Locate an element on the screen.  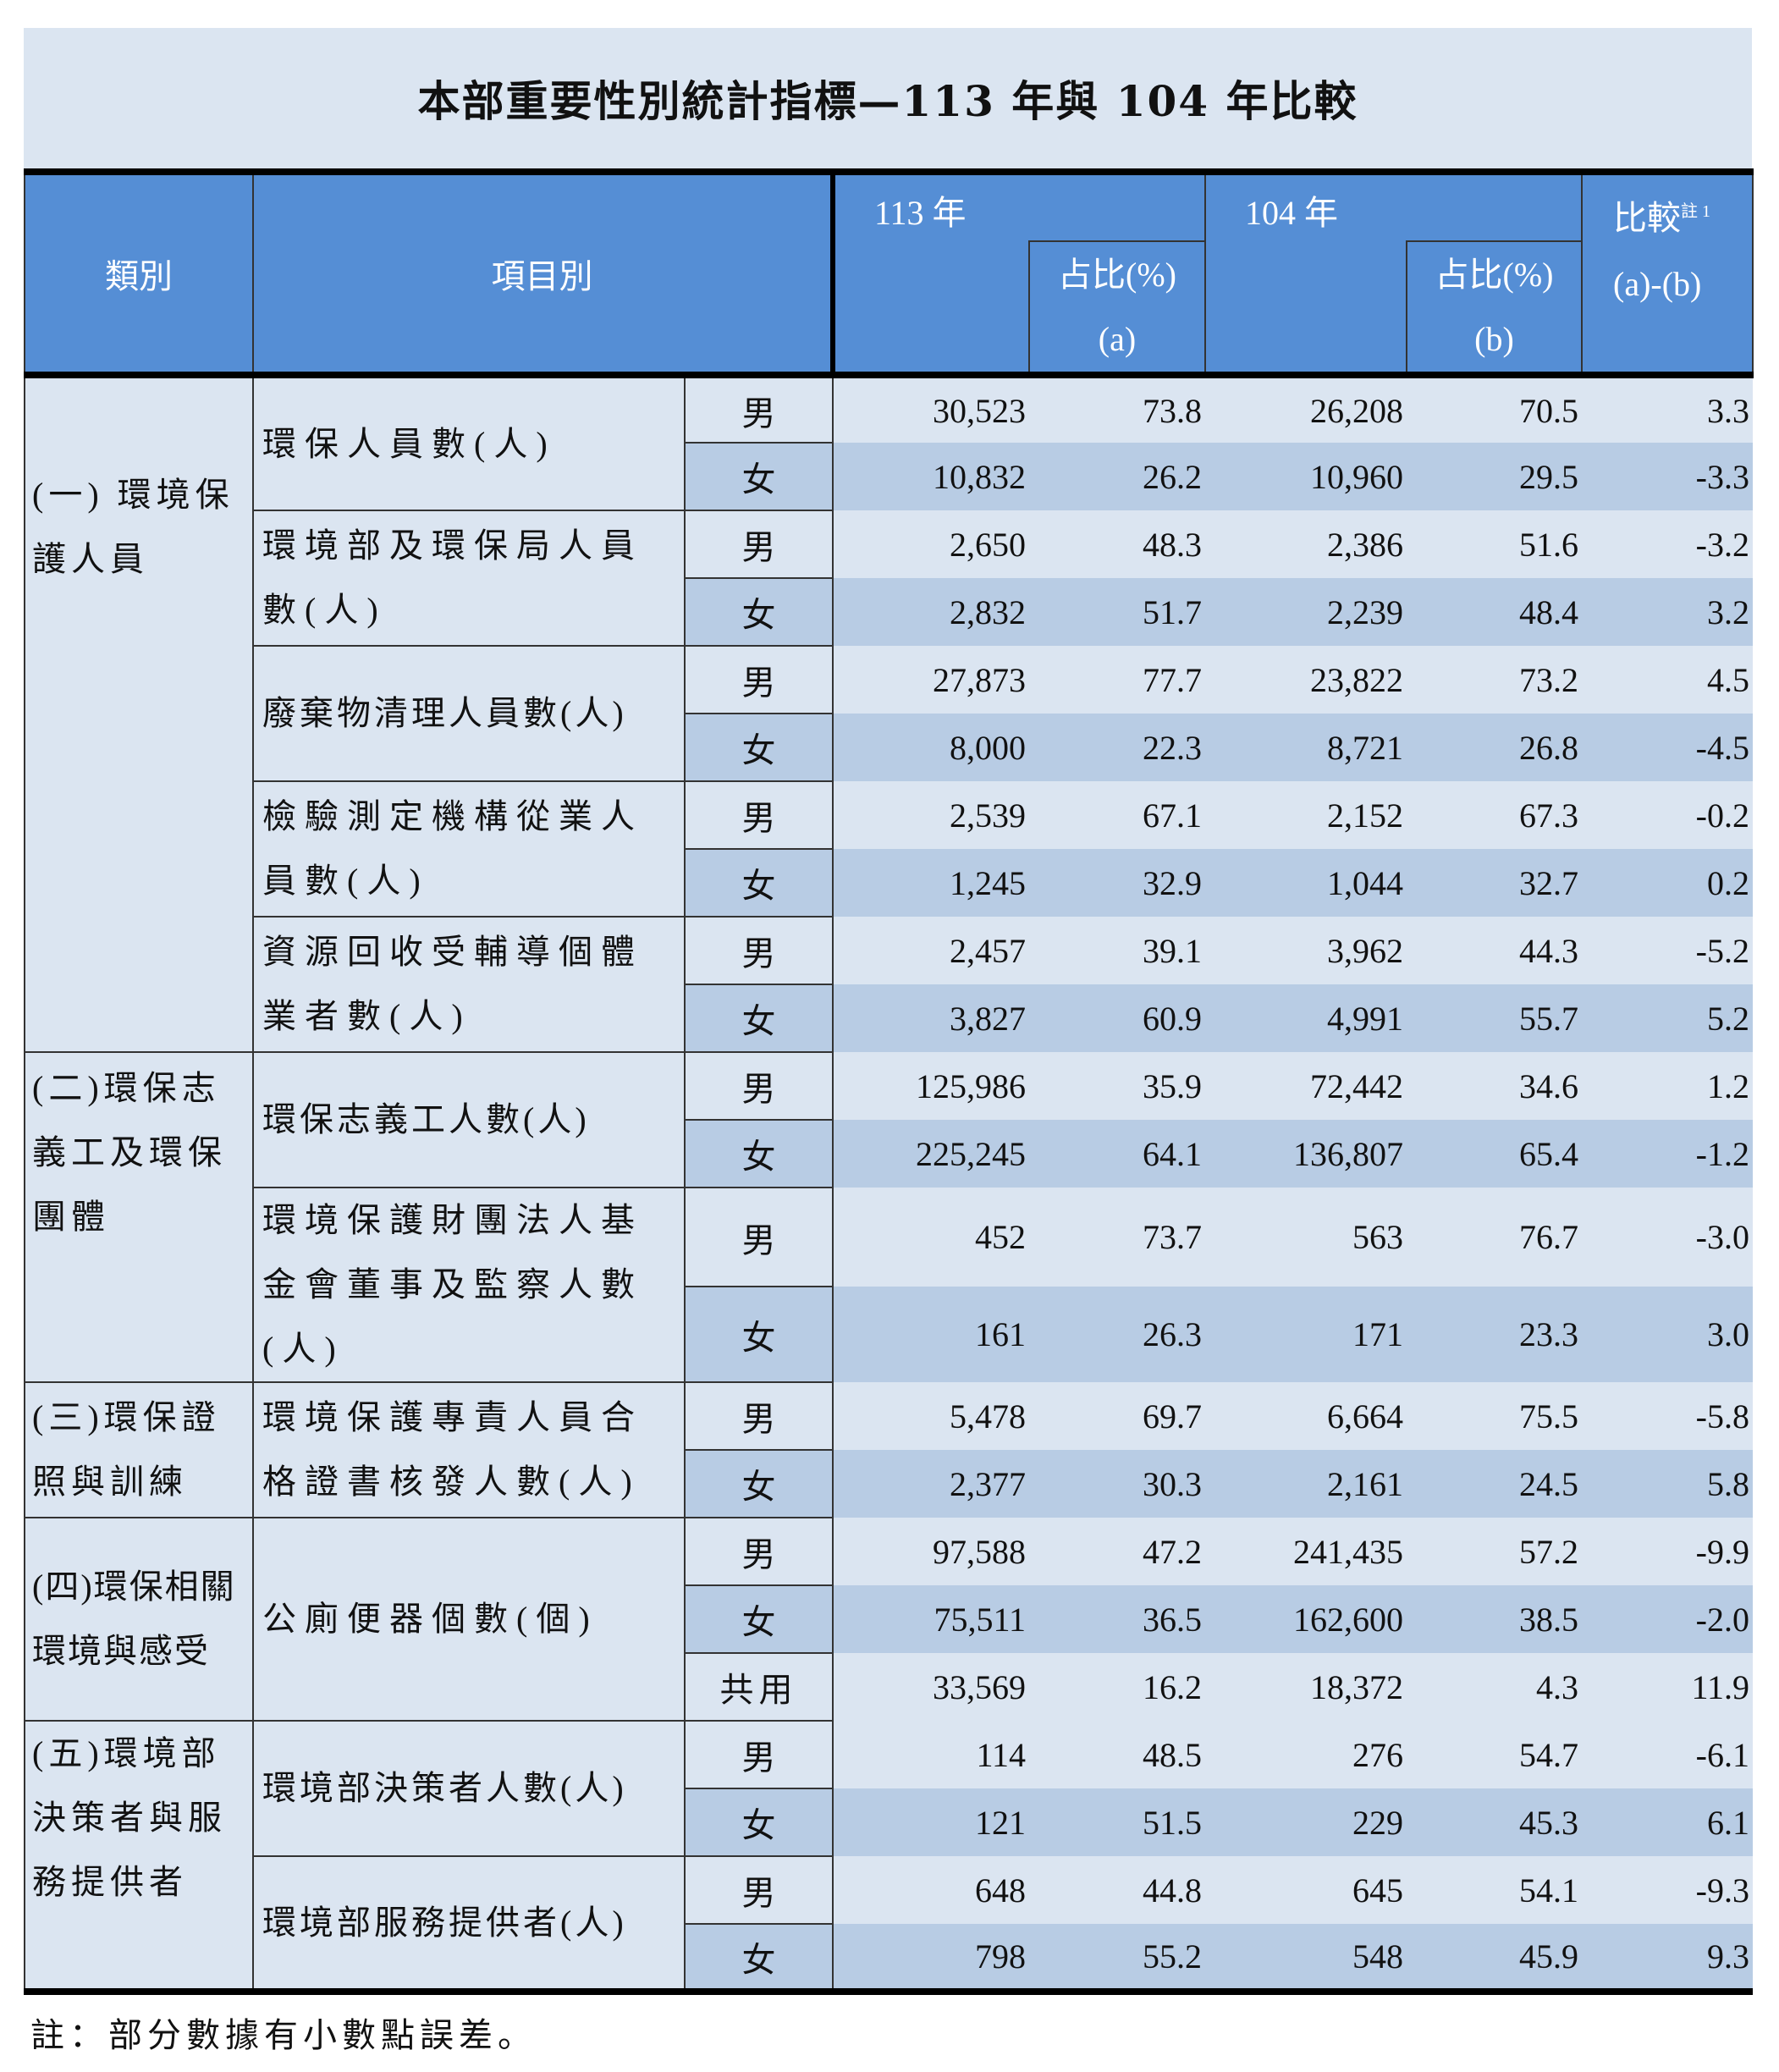
pct-104: 51.6 is located at coordinates (1494, 544).